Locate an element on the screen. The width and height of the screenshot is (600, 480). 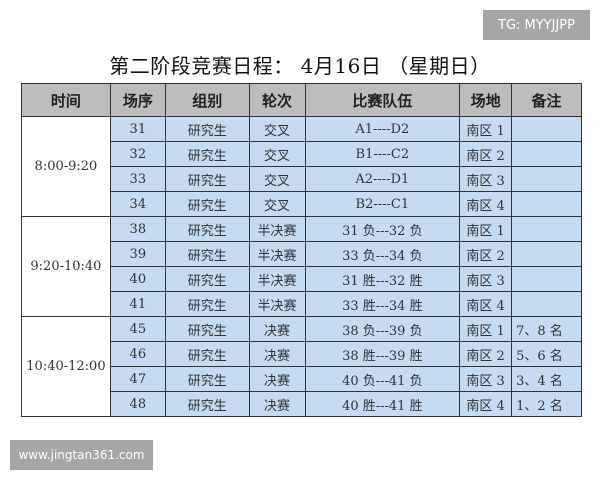
note: 5、6 名 is located at coordinates (546, 354).